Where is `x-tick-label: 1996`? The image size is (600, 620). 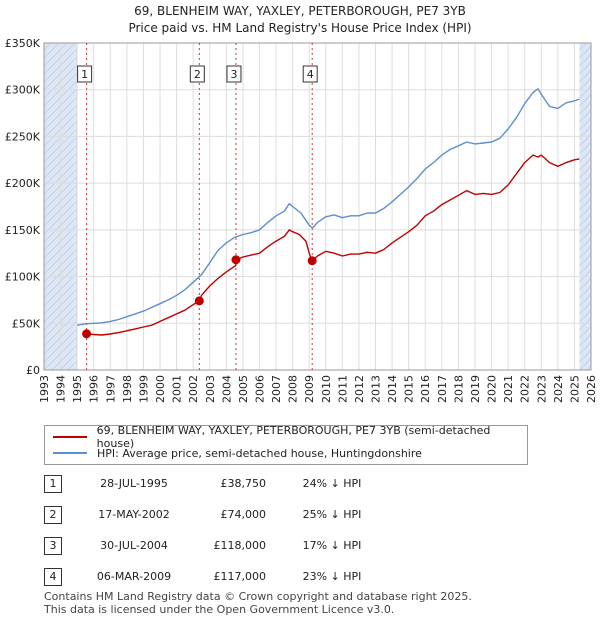
x-tick-label: 1996 is located at coordinates (94, 389).